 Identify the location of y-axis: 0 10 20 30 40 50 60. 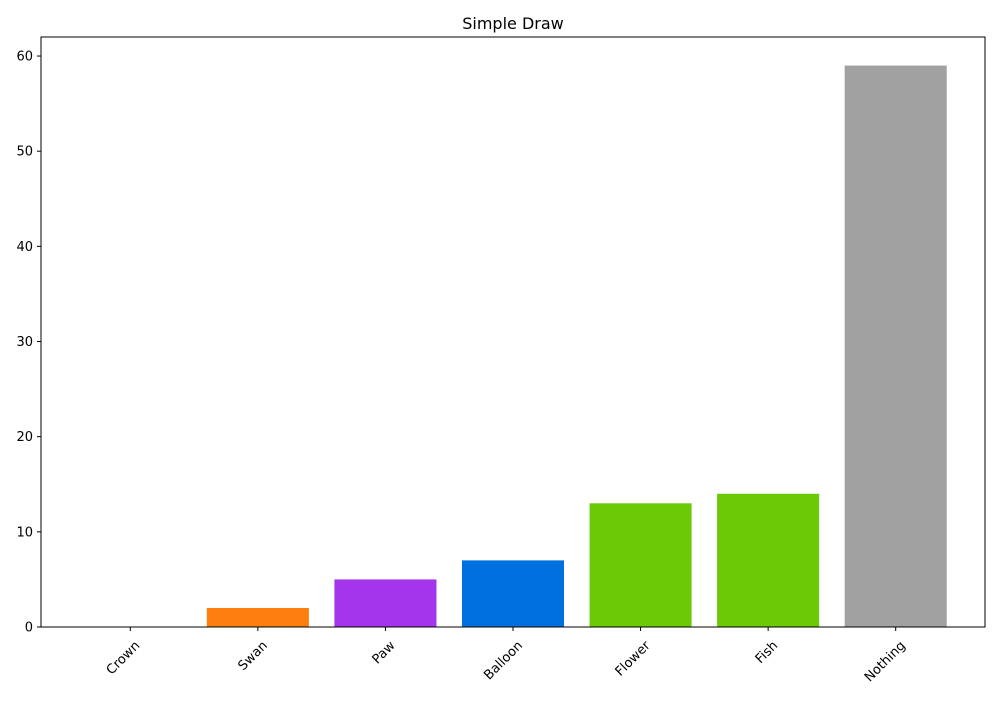
(28, 343).